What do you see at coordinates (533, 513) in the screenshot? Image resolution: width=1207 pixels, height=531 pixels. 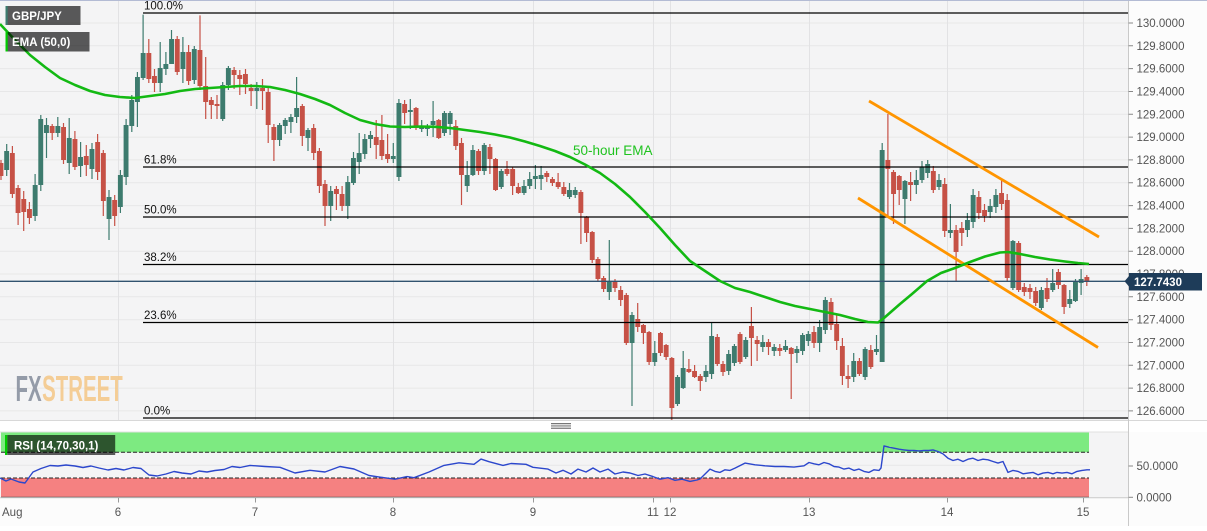 I see `svg-text: 9` at bounding box center [533, 513].